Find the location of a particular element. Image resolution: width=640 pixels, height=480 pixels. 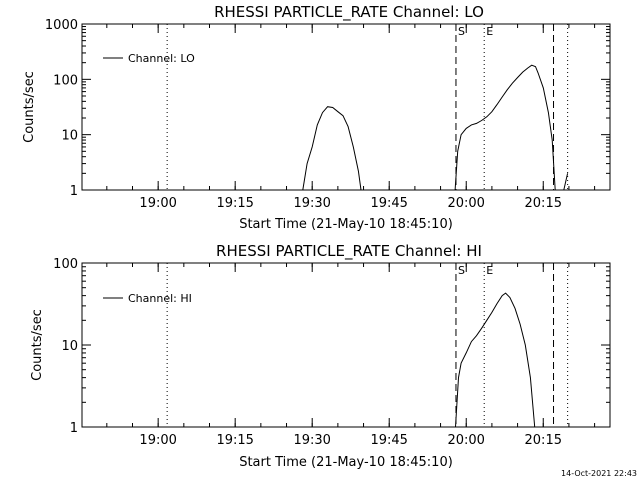

hi-series-group is located at coordinates (495, 360).